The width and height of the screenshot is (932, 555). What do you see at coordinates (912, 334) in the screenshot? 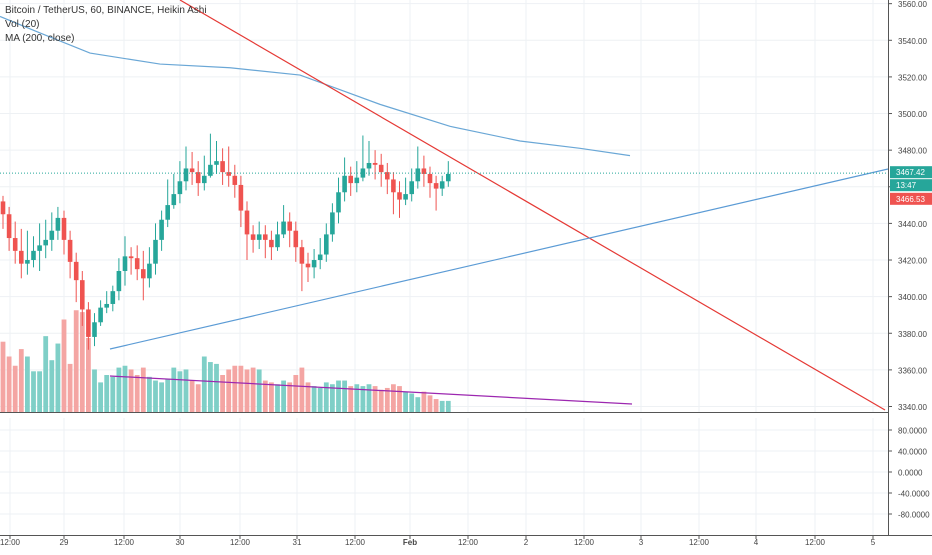
I see `price-tick-label: 3380.00` at bounding box center [912, 334].